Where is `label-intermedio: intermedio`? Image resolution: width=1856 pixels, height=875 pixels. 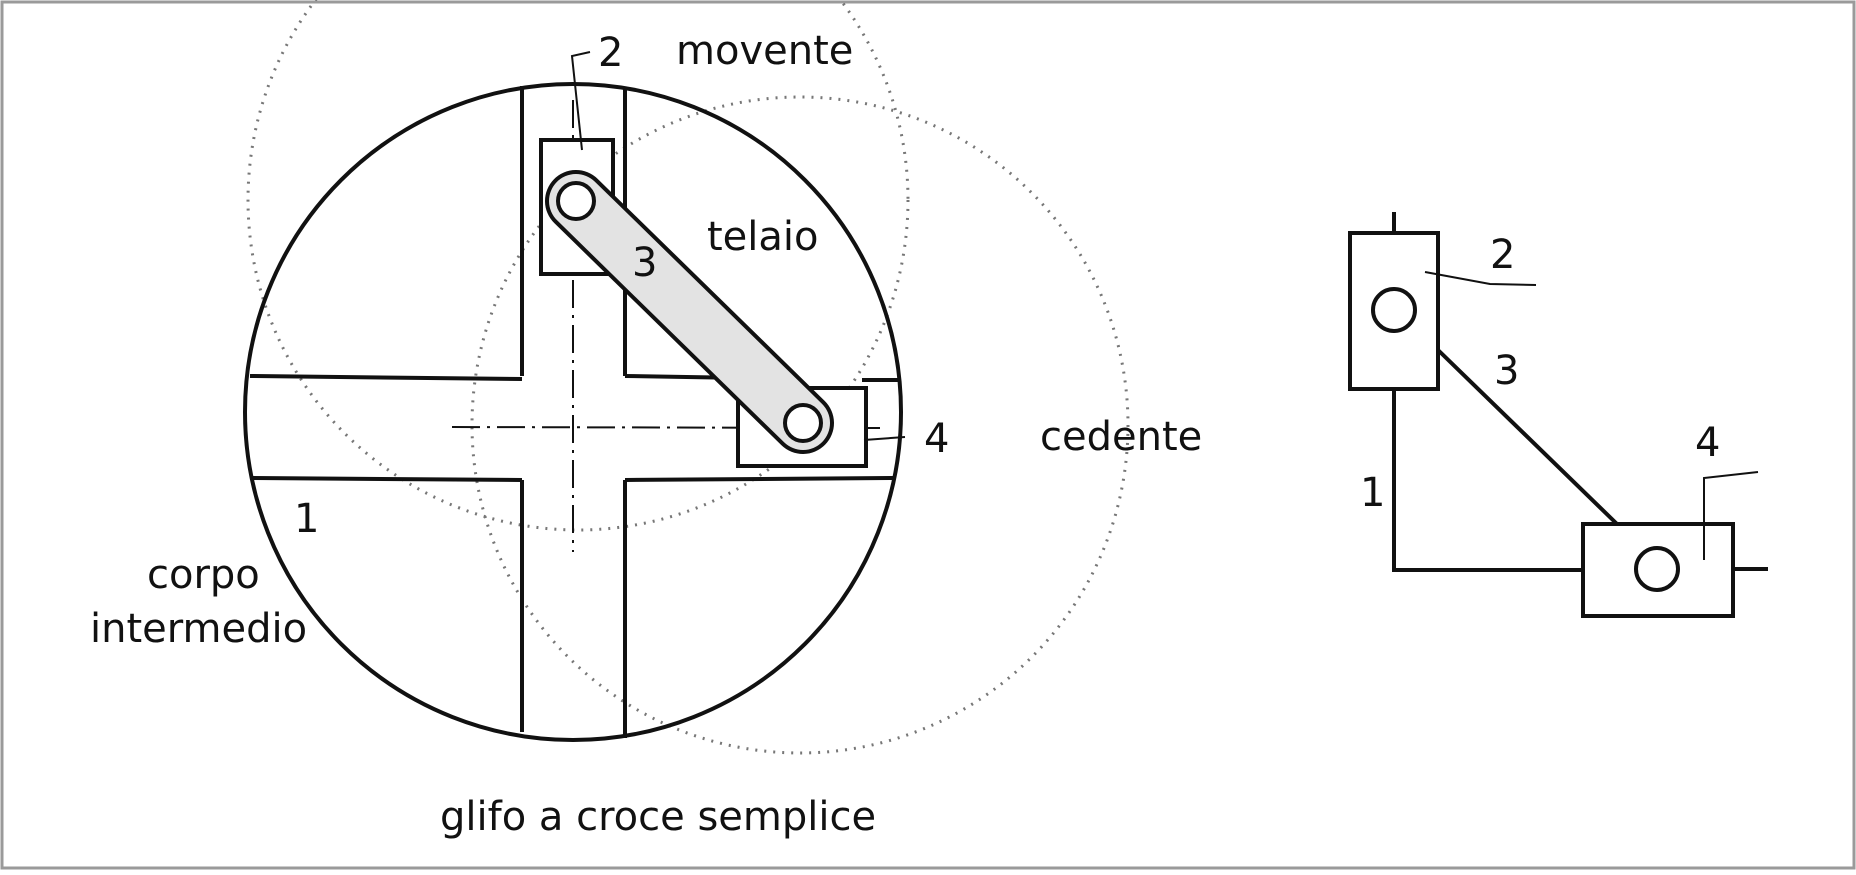
label-intermedio: intermedio is located at coordinates (198, 629).